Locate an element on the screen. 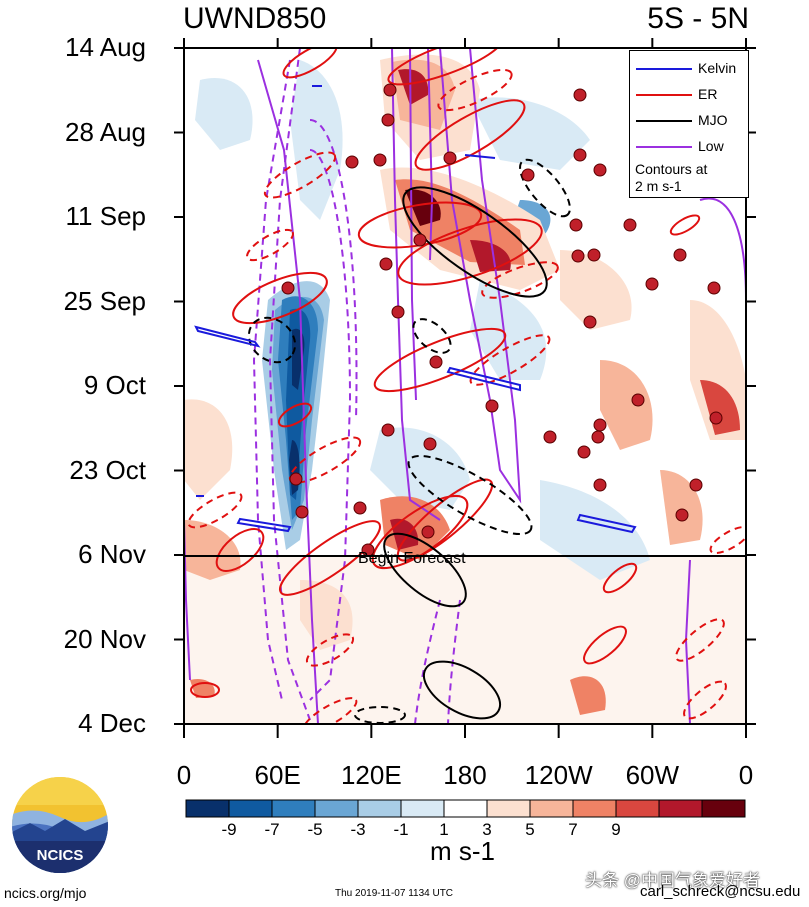 The height and width of the screenshot is (907, 809). legend-note: Contours at 2 m s-1 is located at coordinates (671, 178).